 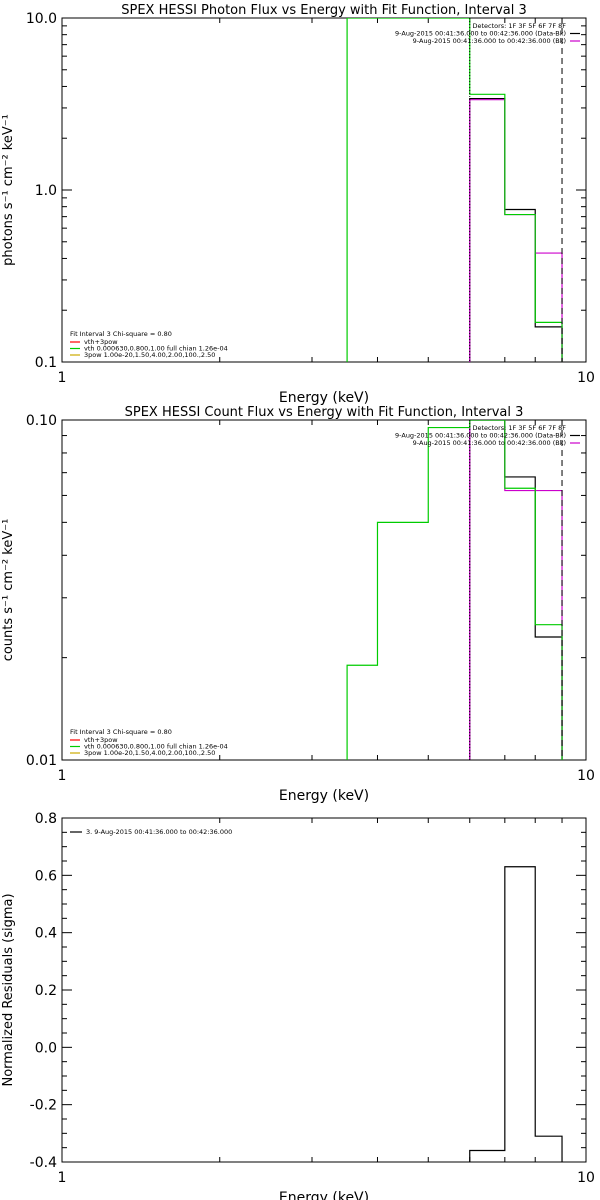 What do you see at coordinates (41, 761) in the screenshot?
I see `y-tick-label: 0.01` at bounding box center [41, 761].